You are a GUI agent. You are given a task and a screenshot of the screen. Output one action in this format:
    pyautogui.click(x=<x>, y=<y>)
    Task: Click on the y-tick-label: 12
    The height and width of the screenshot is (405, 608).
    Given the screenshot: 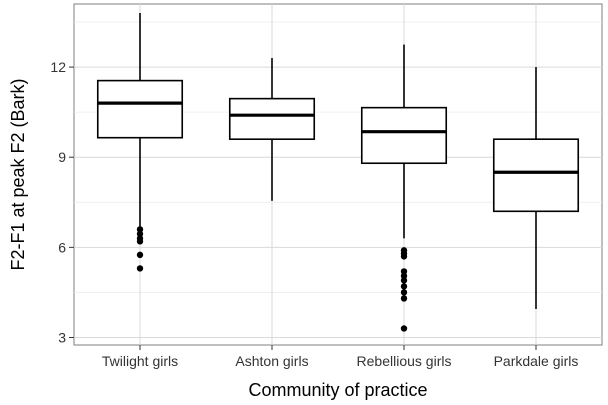 What is the action you would take?
    pyautogui.click(x=58, y=67)
    